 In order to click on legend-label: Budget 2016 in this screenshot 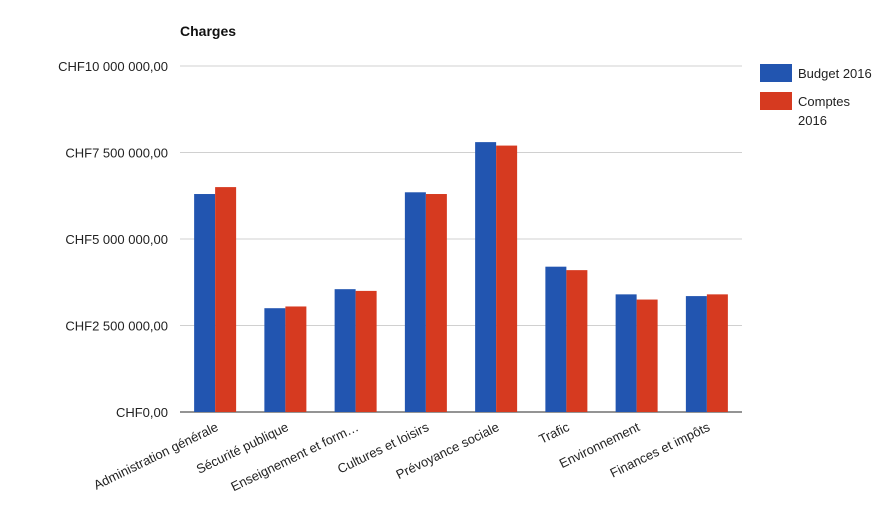, I will do `click(835, 73)`.